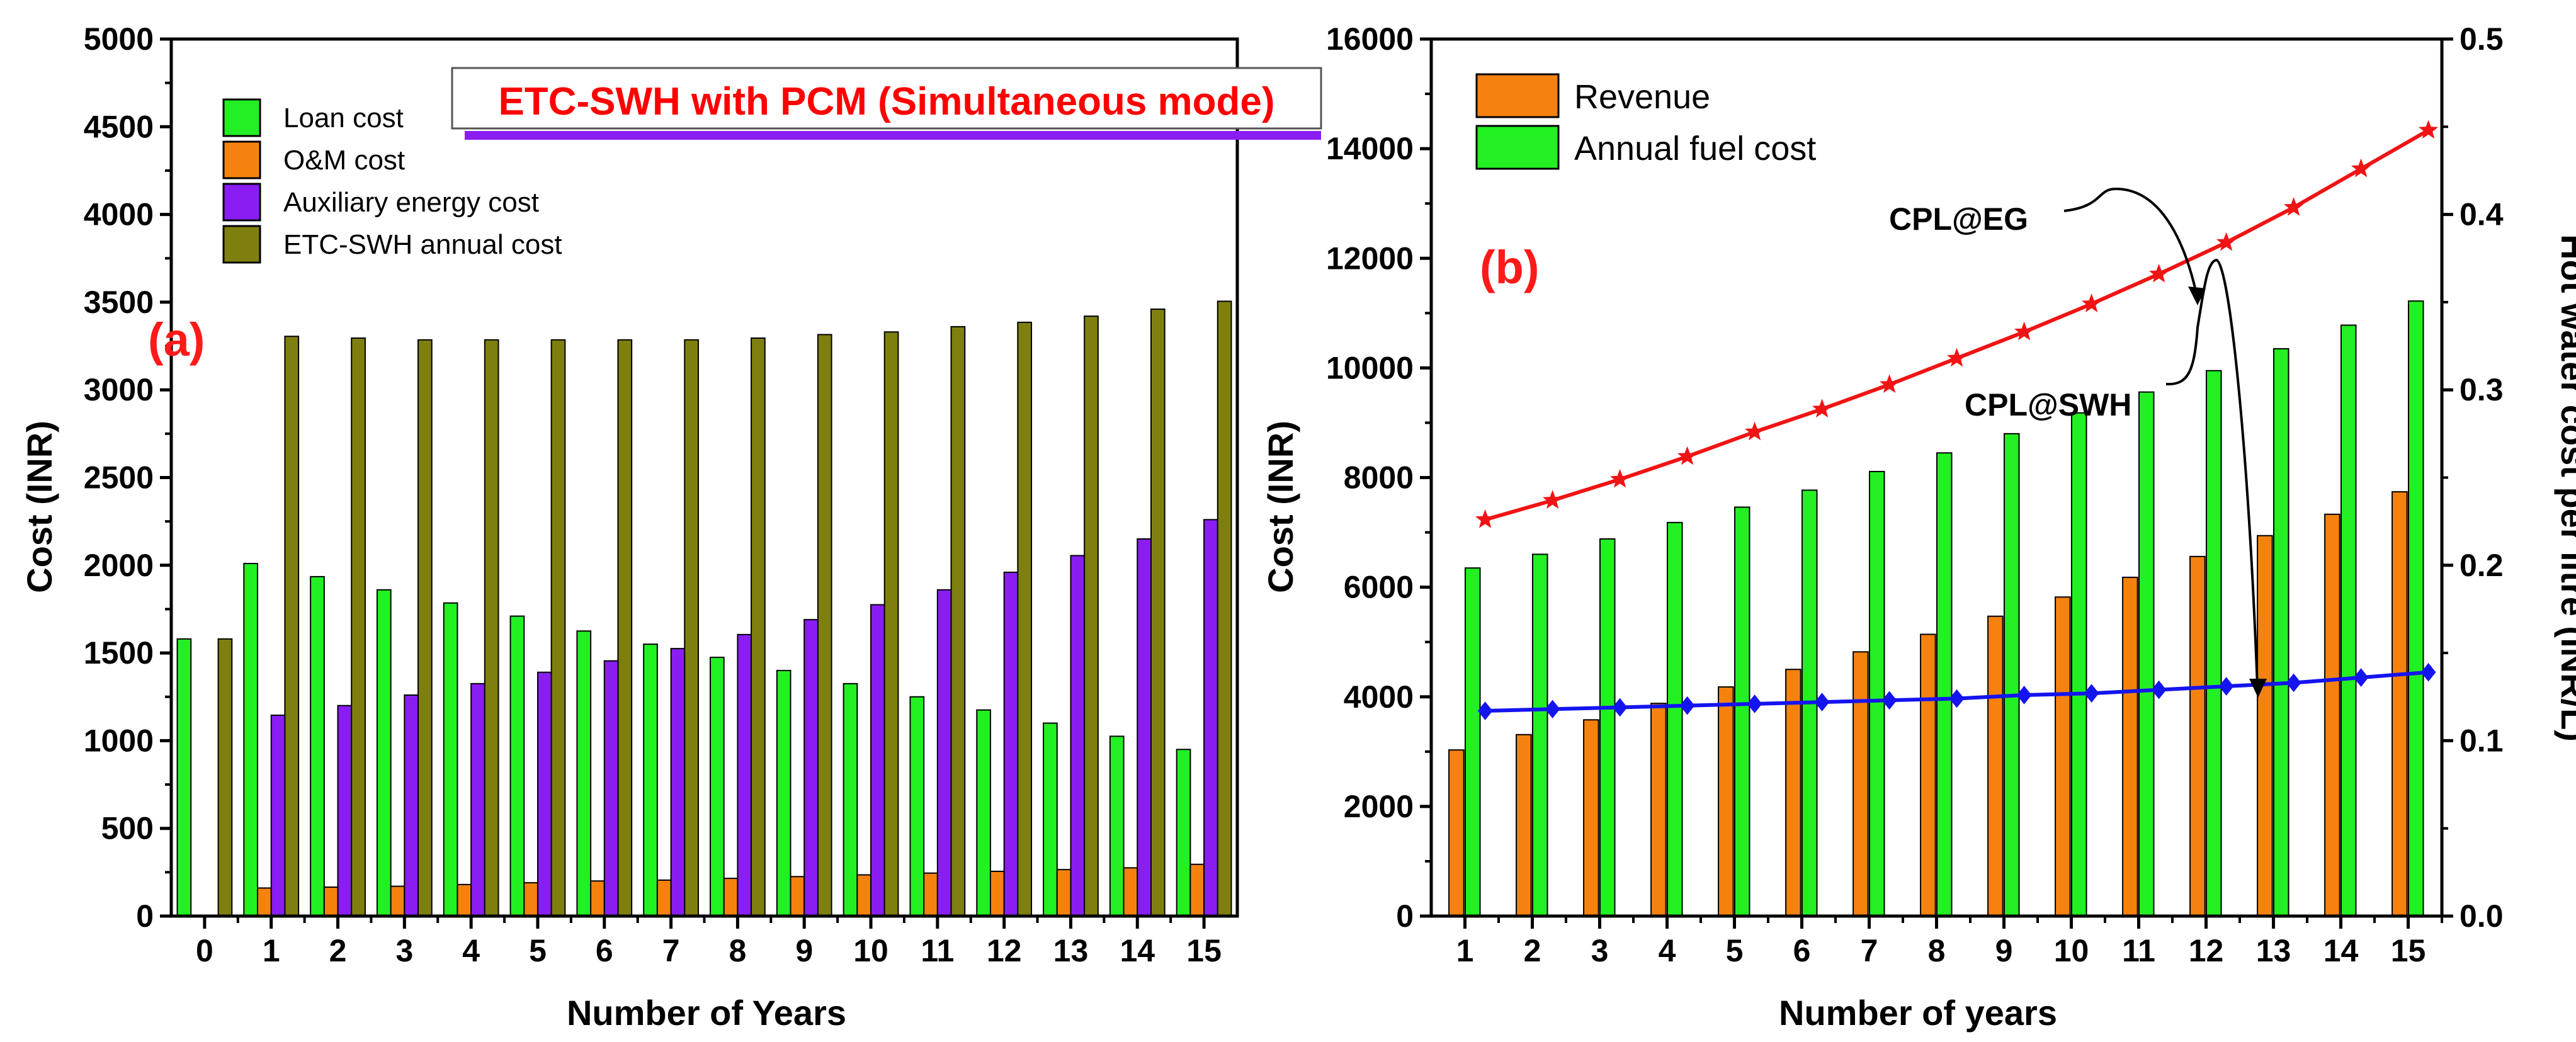  Describe the element at coordinates (2482, 740) in the screenshot. I see `y2-tick-label: 0.1` at that location.